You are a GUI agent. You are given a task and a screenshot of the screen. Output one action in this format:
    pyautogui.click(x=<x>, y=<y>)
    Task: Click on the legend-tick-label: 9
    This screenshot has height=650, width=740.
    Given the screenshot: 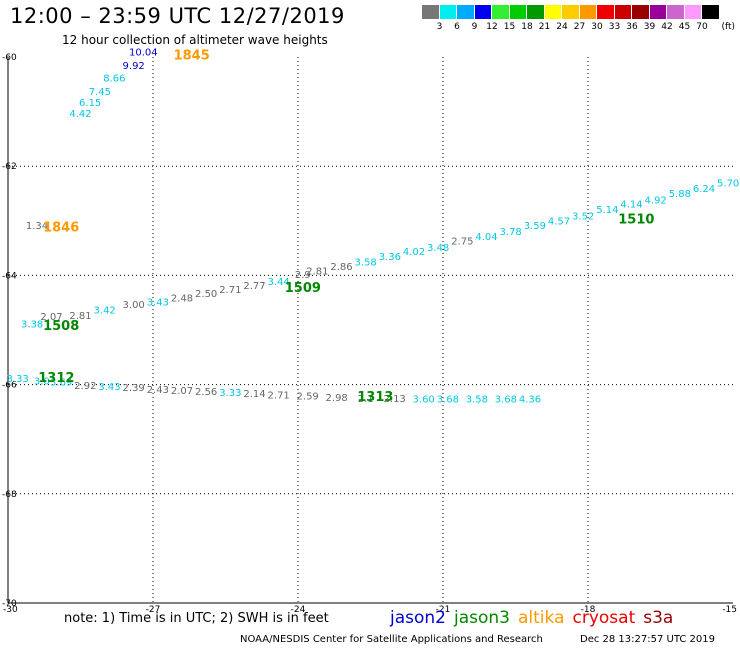 What is the action you would take?
    pyautogui.click(x=474, y=27)
    